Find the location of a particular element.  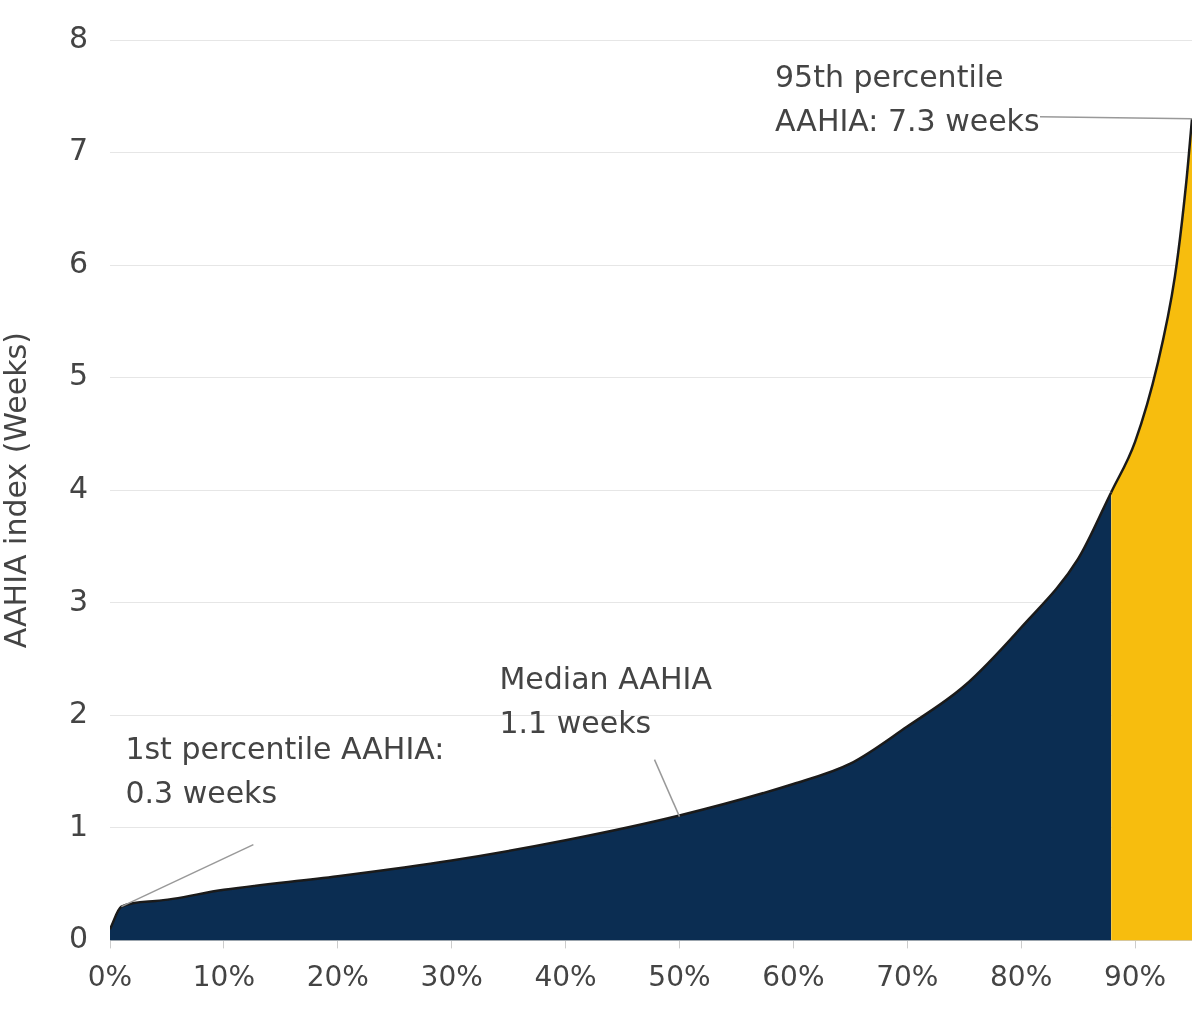

x-tick-label: 20% is located at coordinates (337, 977).